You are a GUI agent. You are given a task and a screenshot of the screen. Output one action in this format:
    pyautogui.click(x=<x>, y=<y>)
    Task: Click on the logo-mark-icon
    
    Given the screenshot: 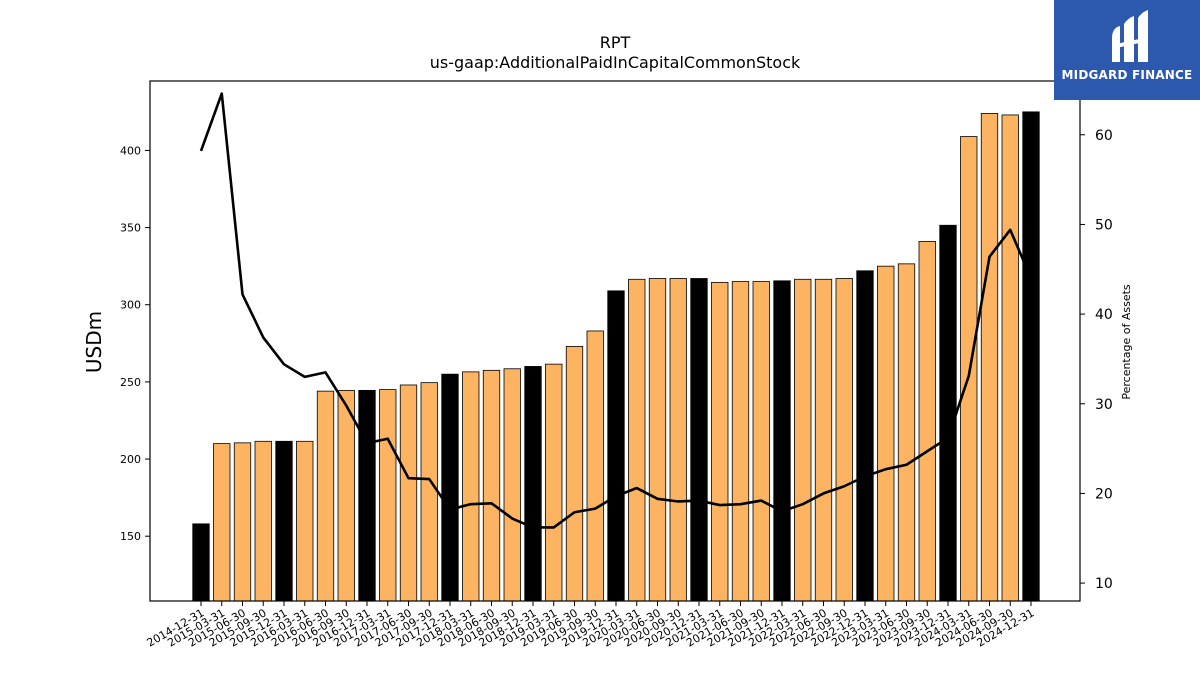 What is the action you would take?
    pyautogui.click(x=1130, y=36)
    